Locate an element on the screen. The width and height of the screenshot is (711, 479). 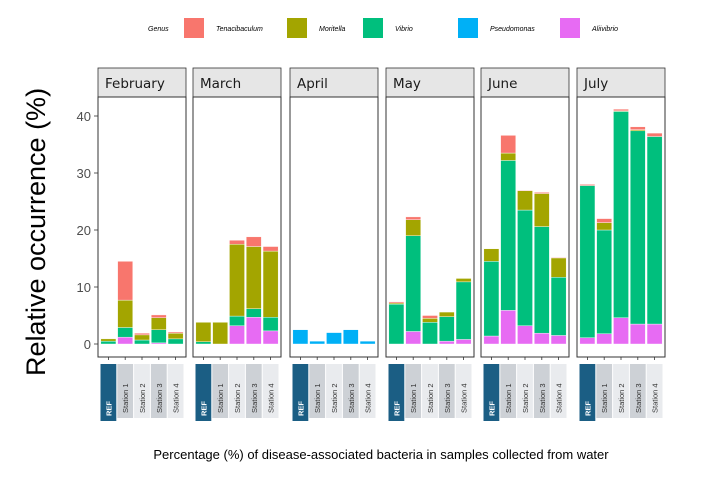
y-tick-label: 10 is located at coordinates (84, 287).